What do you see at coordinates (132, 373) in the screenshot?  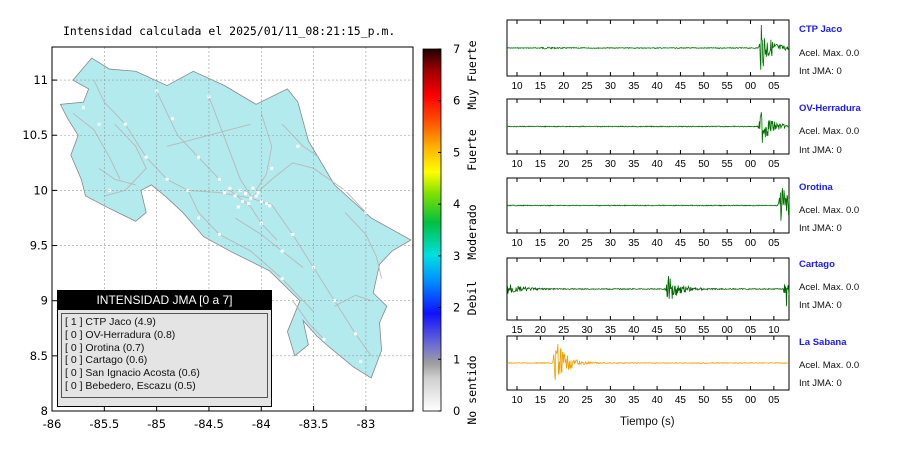 I see `legend-row: [ 0 ] San Ignacio Acosta (0.6)` at bounding box center [132, 373].